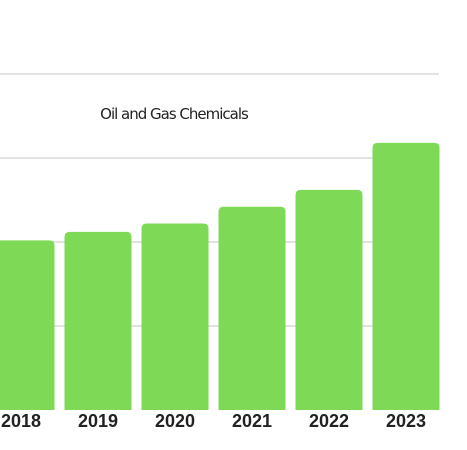 The height and width of the screenshot is (450, 467). I want to click on bar-2023, so click(406, 276).